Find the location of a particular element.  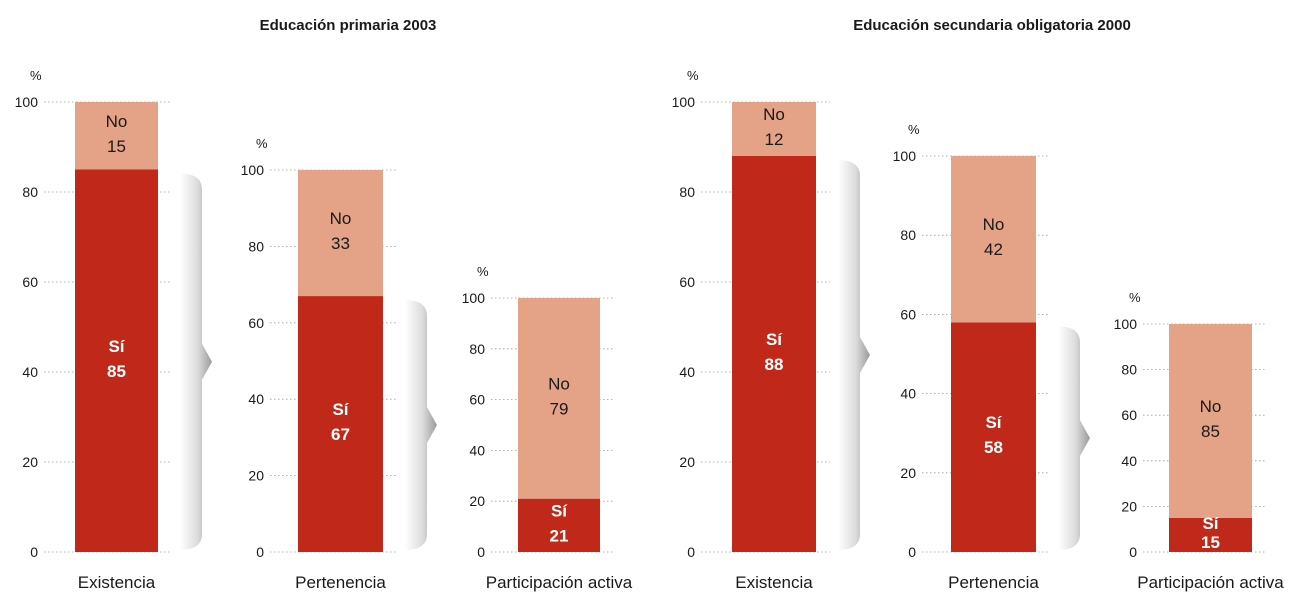

segment-value-label: 33 is located at coordinates (340, 243).